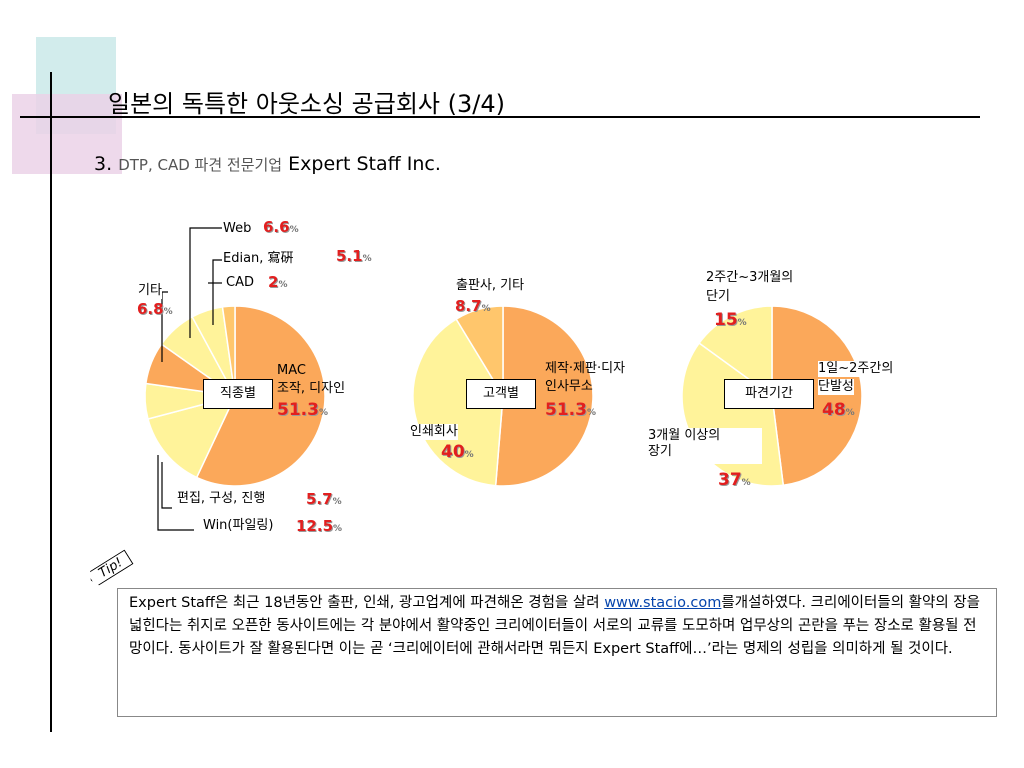  I want to click on label-production-1: 제작·제판·디자, so click(585, 368).